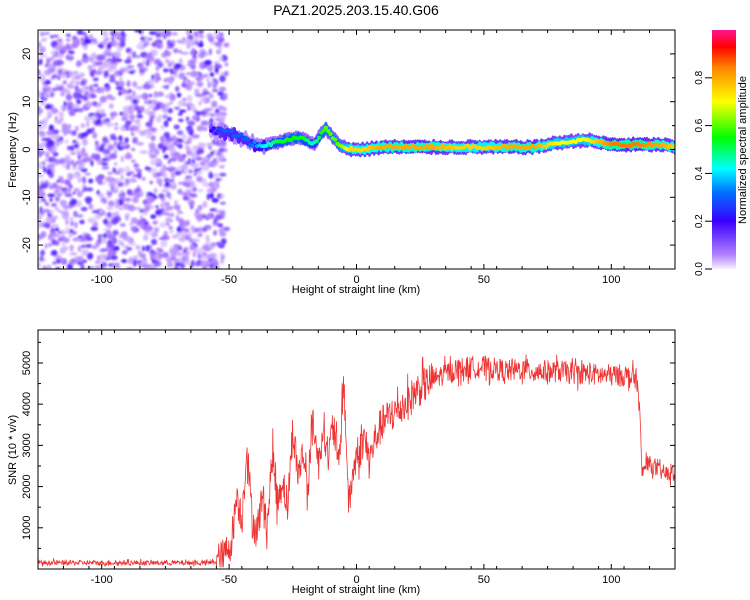 This screenshot has height=600, width=750. Describe the element at coordinates (699, 269) in the screenshot. I see `colorbar-tick-label: 0.0` at that location.